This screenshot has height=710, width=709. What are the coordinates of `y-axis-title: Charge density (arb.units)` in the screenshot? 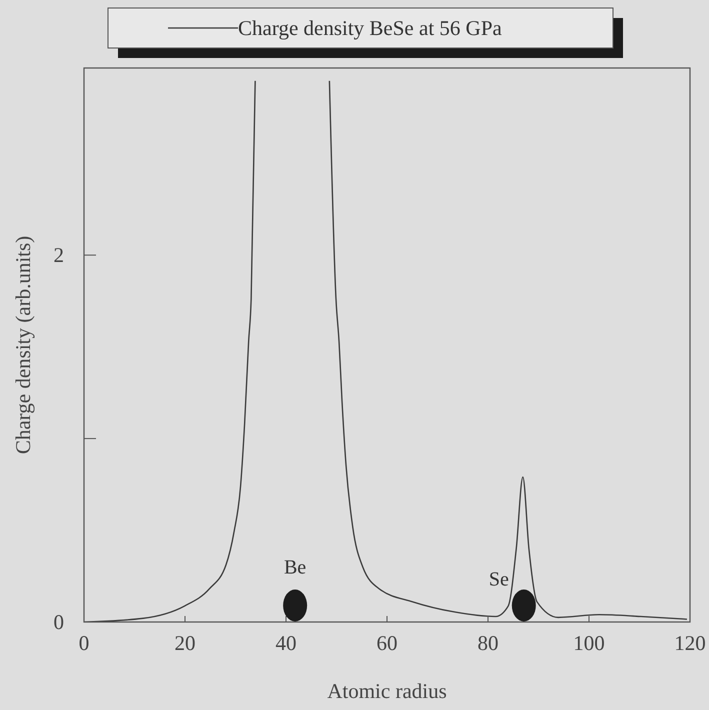 It's located at (23, 345).